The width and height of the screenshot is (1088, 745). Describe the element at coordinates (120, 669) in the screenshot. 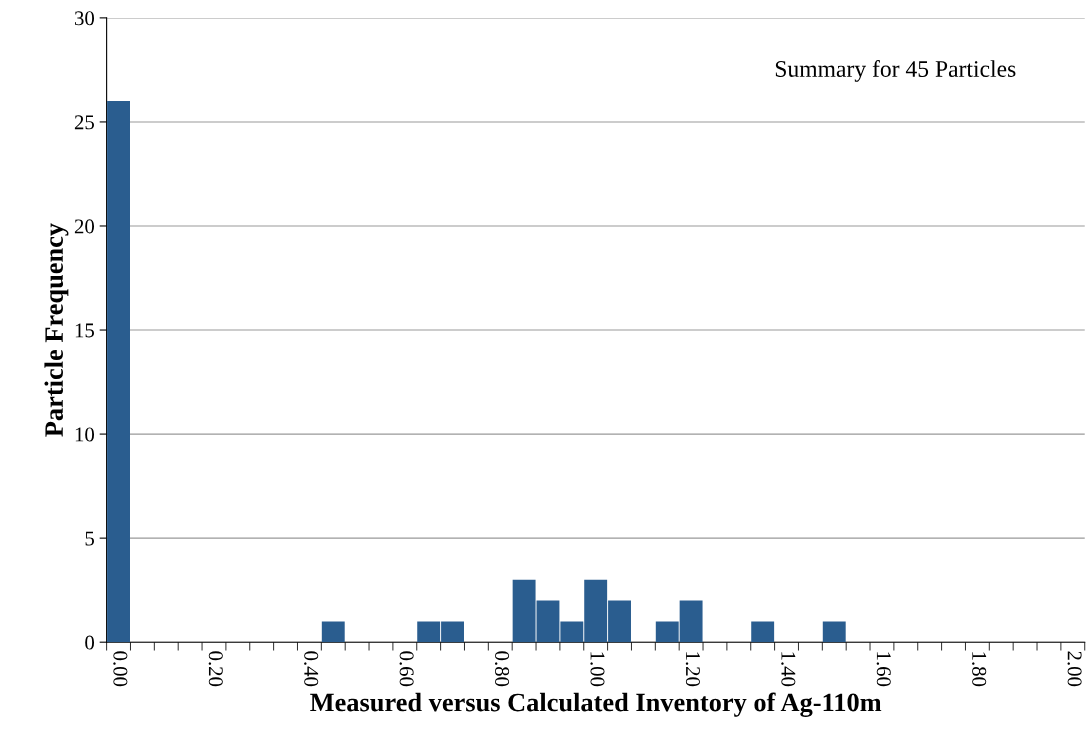

I see `x-tick-label: 0.00` at that location.